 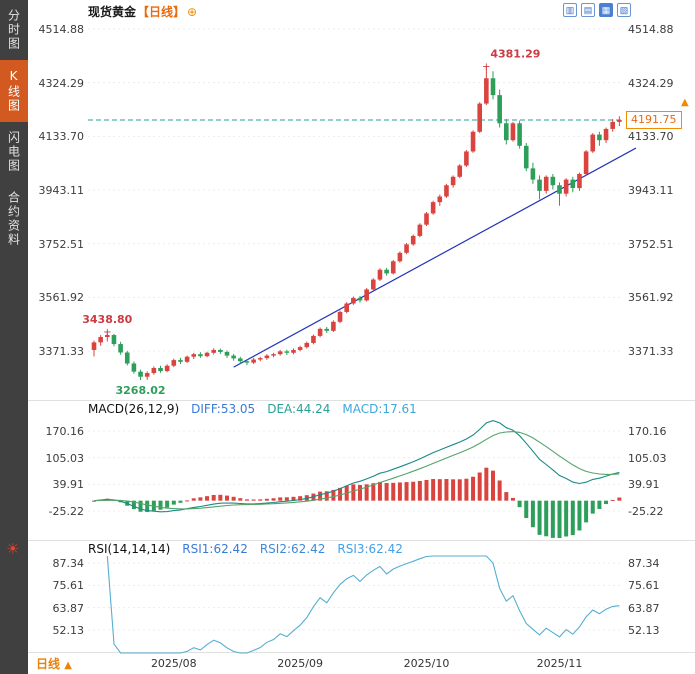 I want to click on x-axis-label: 2025/10, so click(x=426, y=663).